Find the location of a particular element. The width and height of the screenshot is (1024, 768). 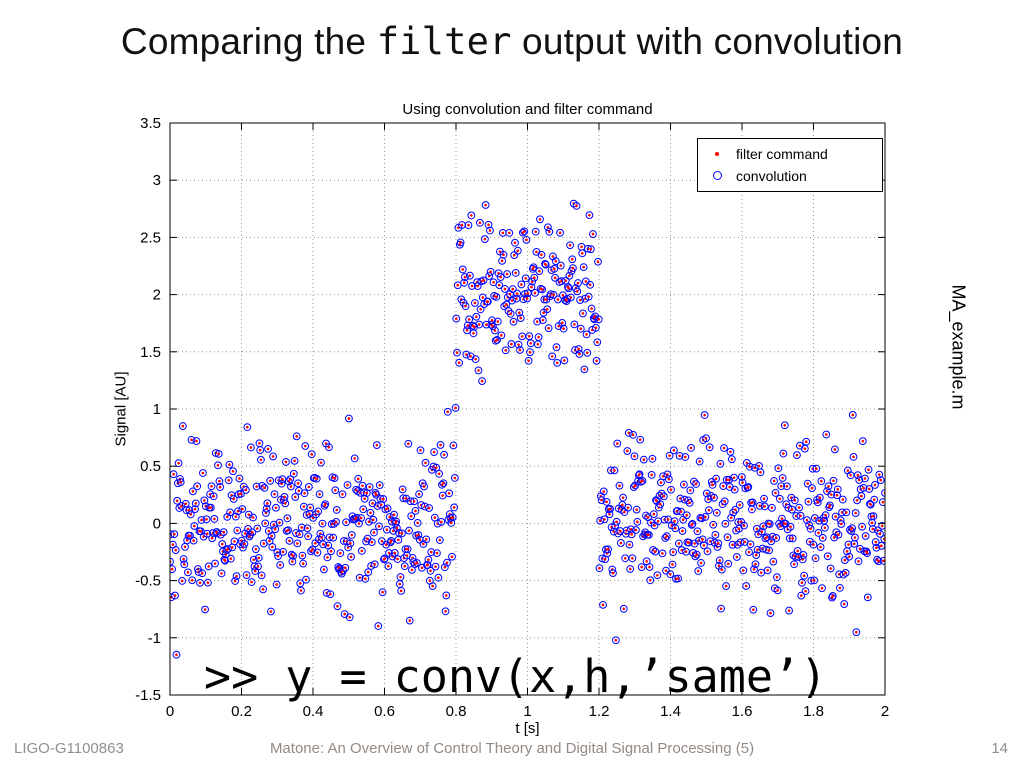

svg-text: 3 is located at coordinates (157, 180).